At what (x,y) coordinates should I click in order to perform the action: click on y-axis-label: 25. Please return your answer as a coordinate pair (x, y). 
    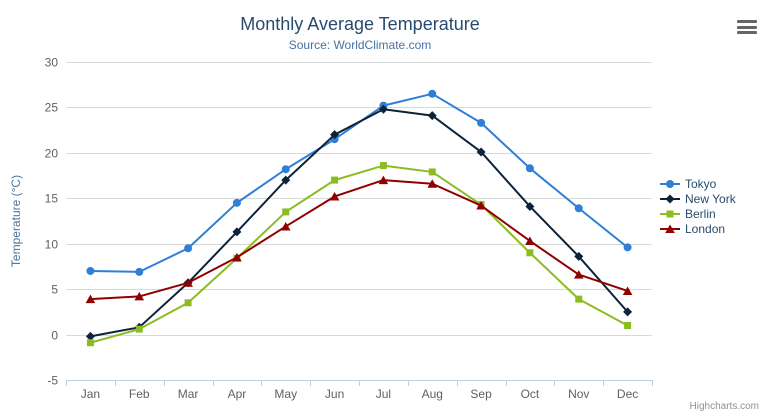
    Looking at the image, I should click on (52, 108).